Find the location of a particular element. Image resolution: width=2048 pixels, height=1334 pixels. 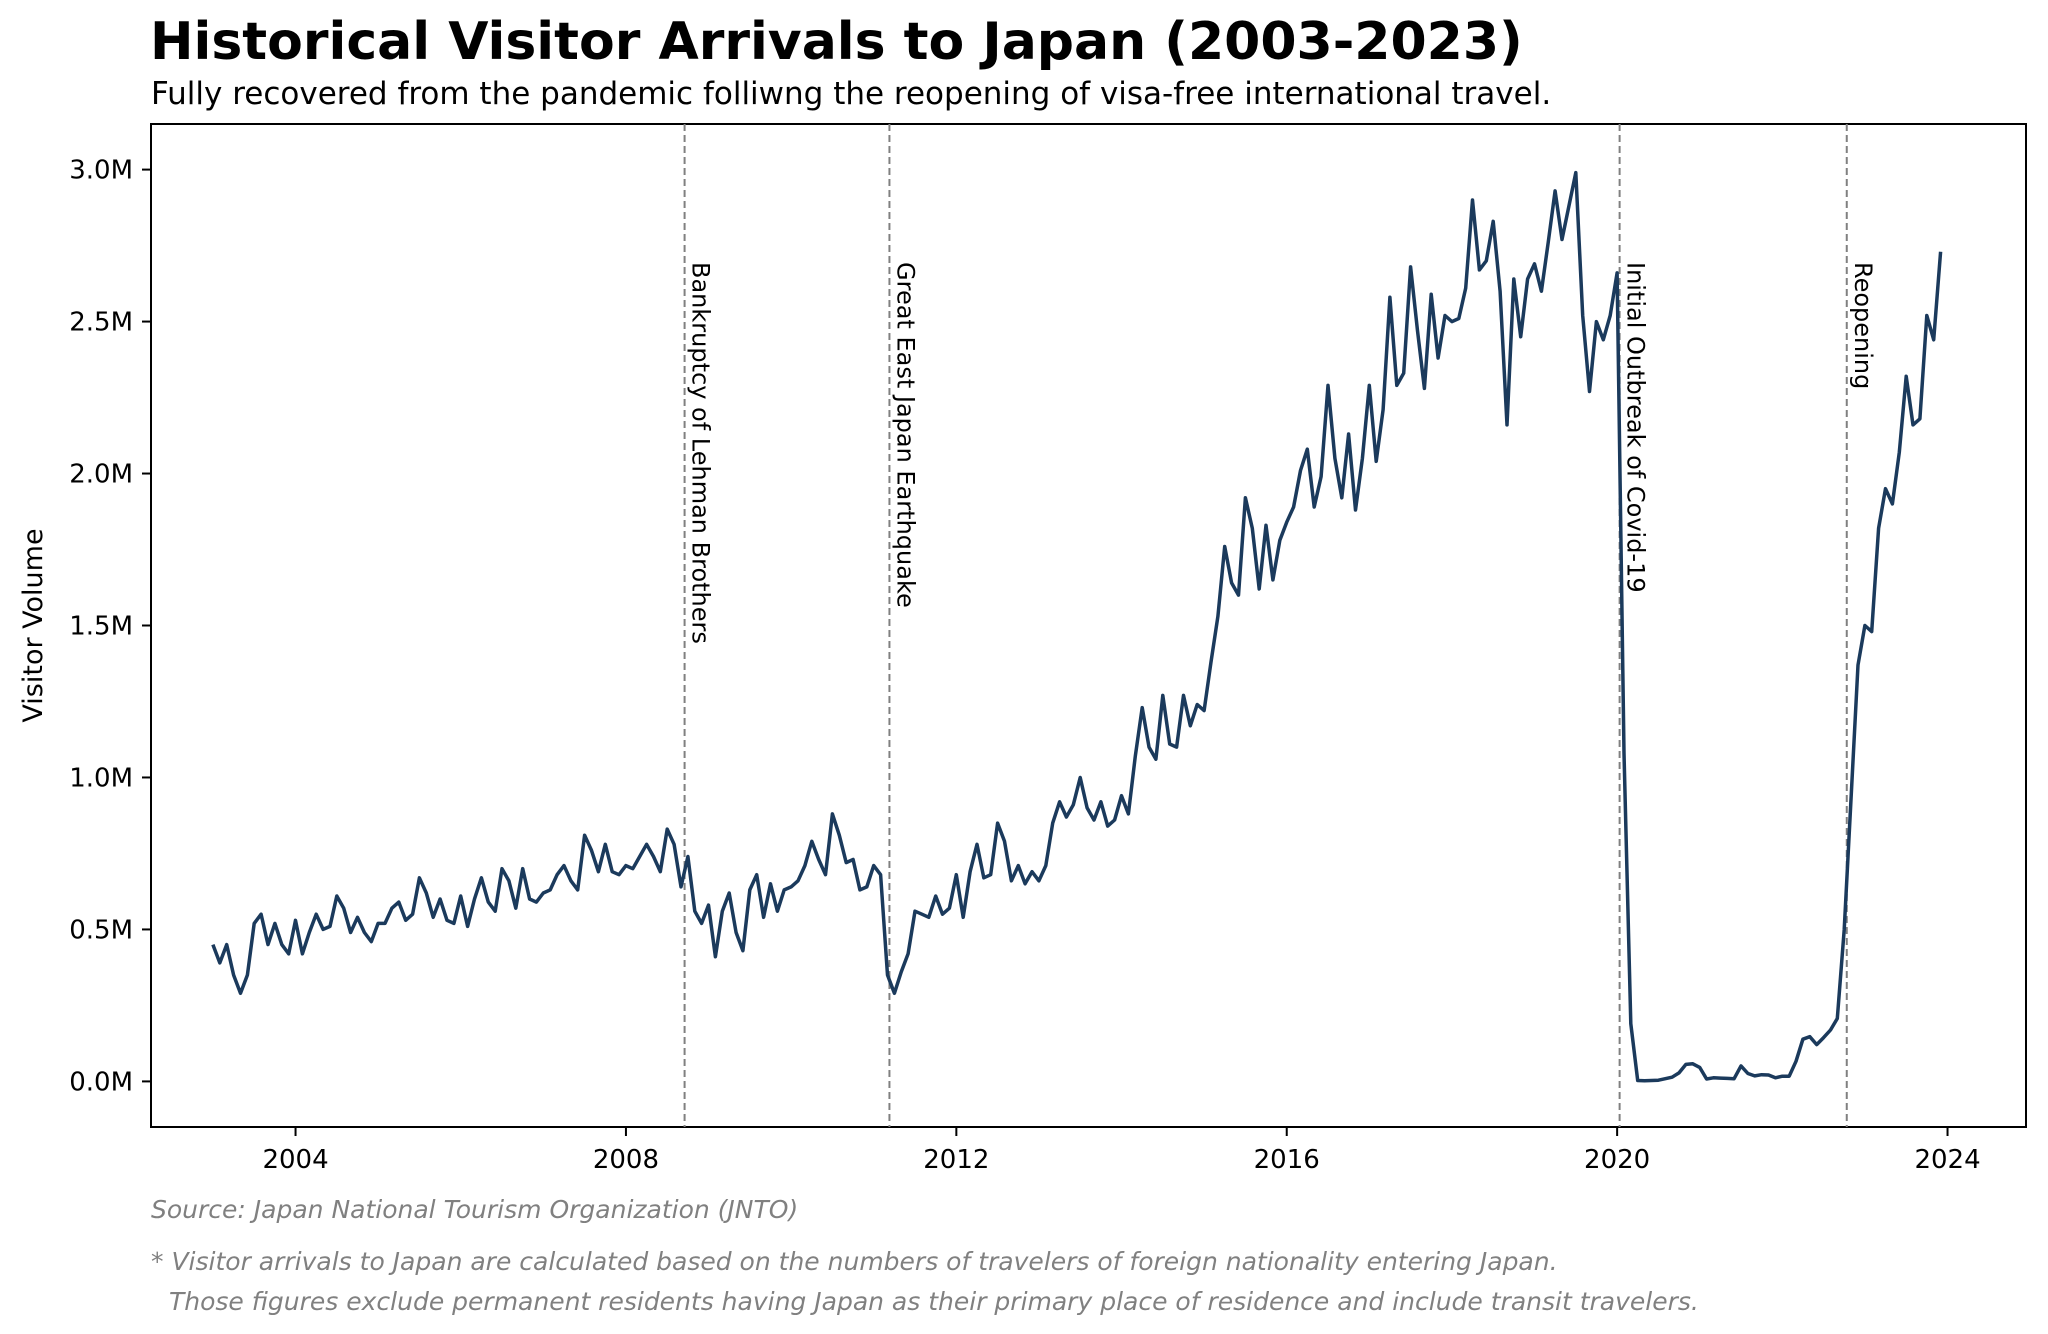

event-label: Bankruptcy of Lehman Brothers is located at coordinates (701, 453).